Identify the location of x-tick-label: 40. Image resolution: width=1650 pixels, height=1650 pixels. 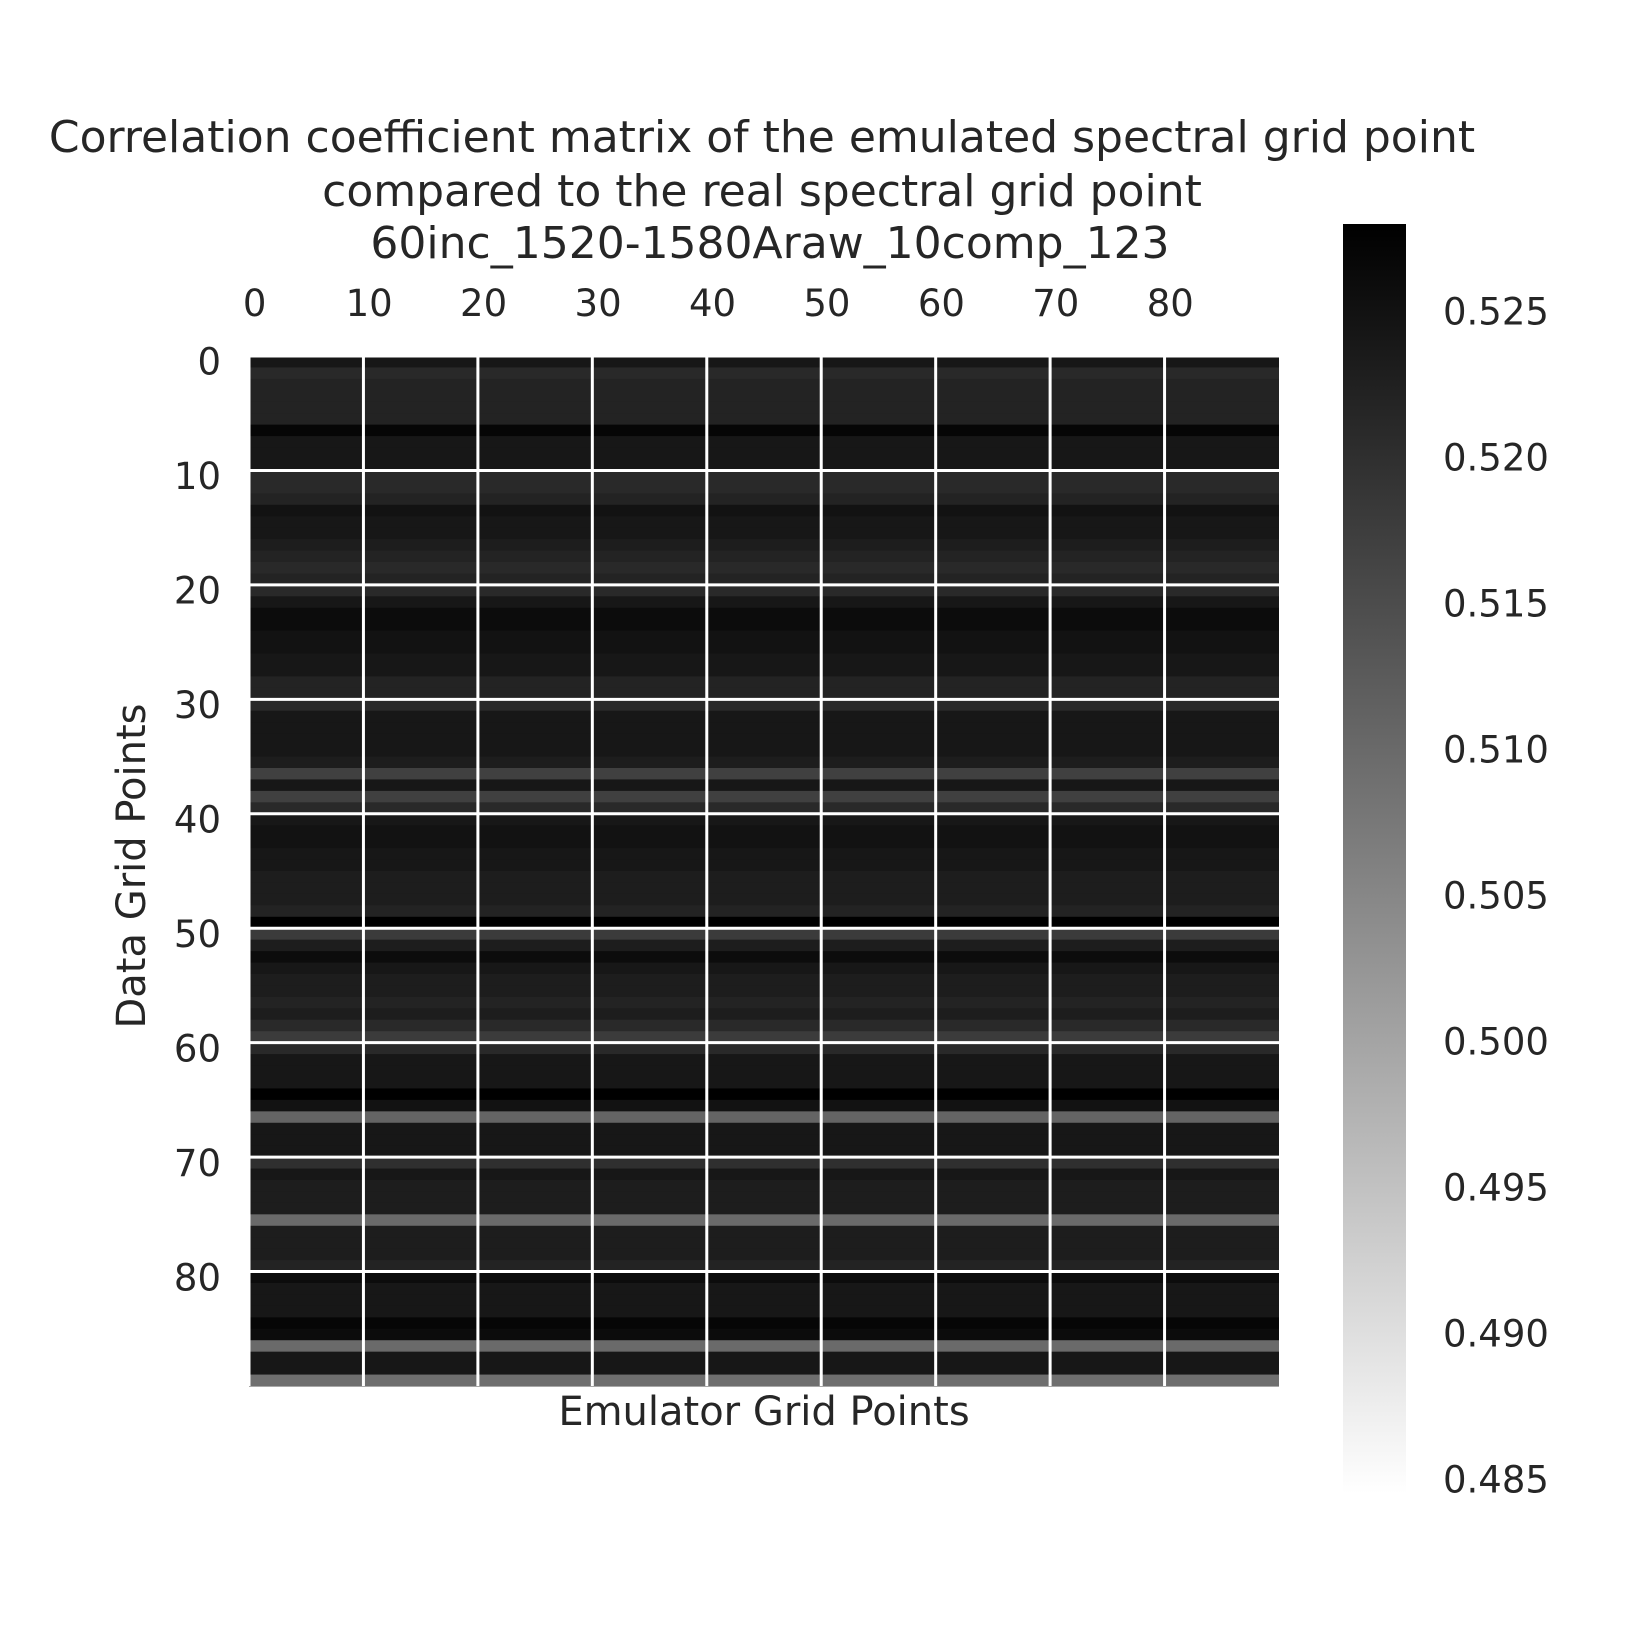
(712, 303).